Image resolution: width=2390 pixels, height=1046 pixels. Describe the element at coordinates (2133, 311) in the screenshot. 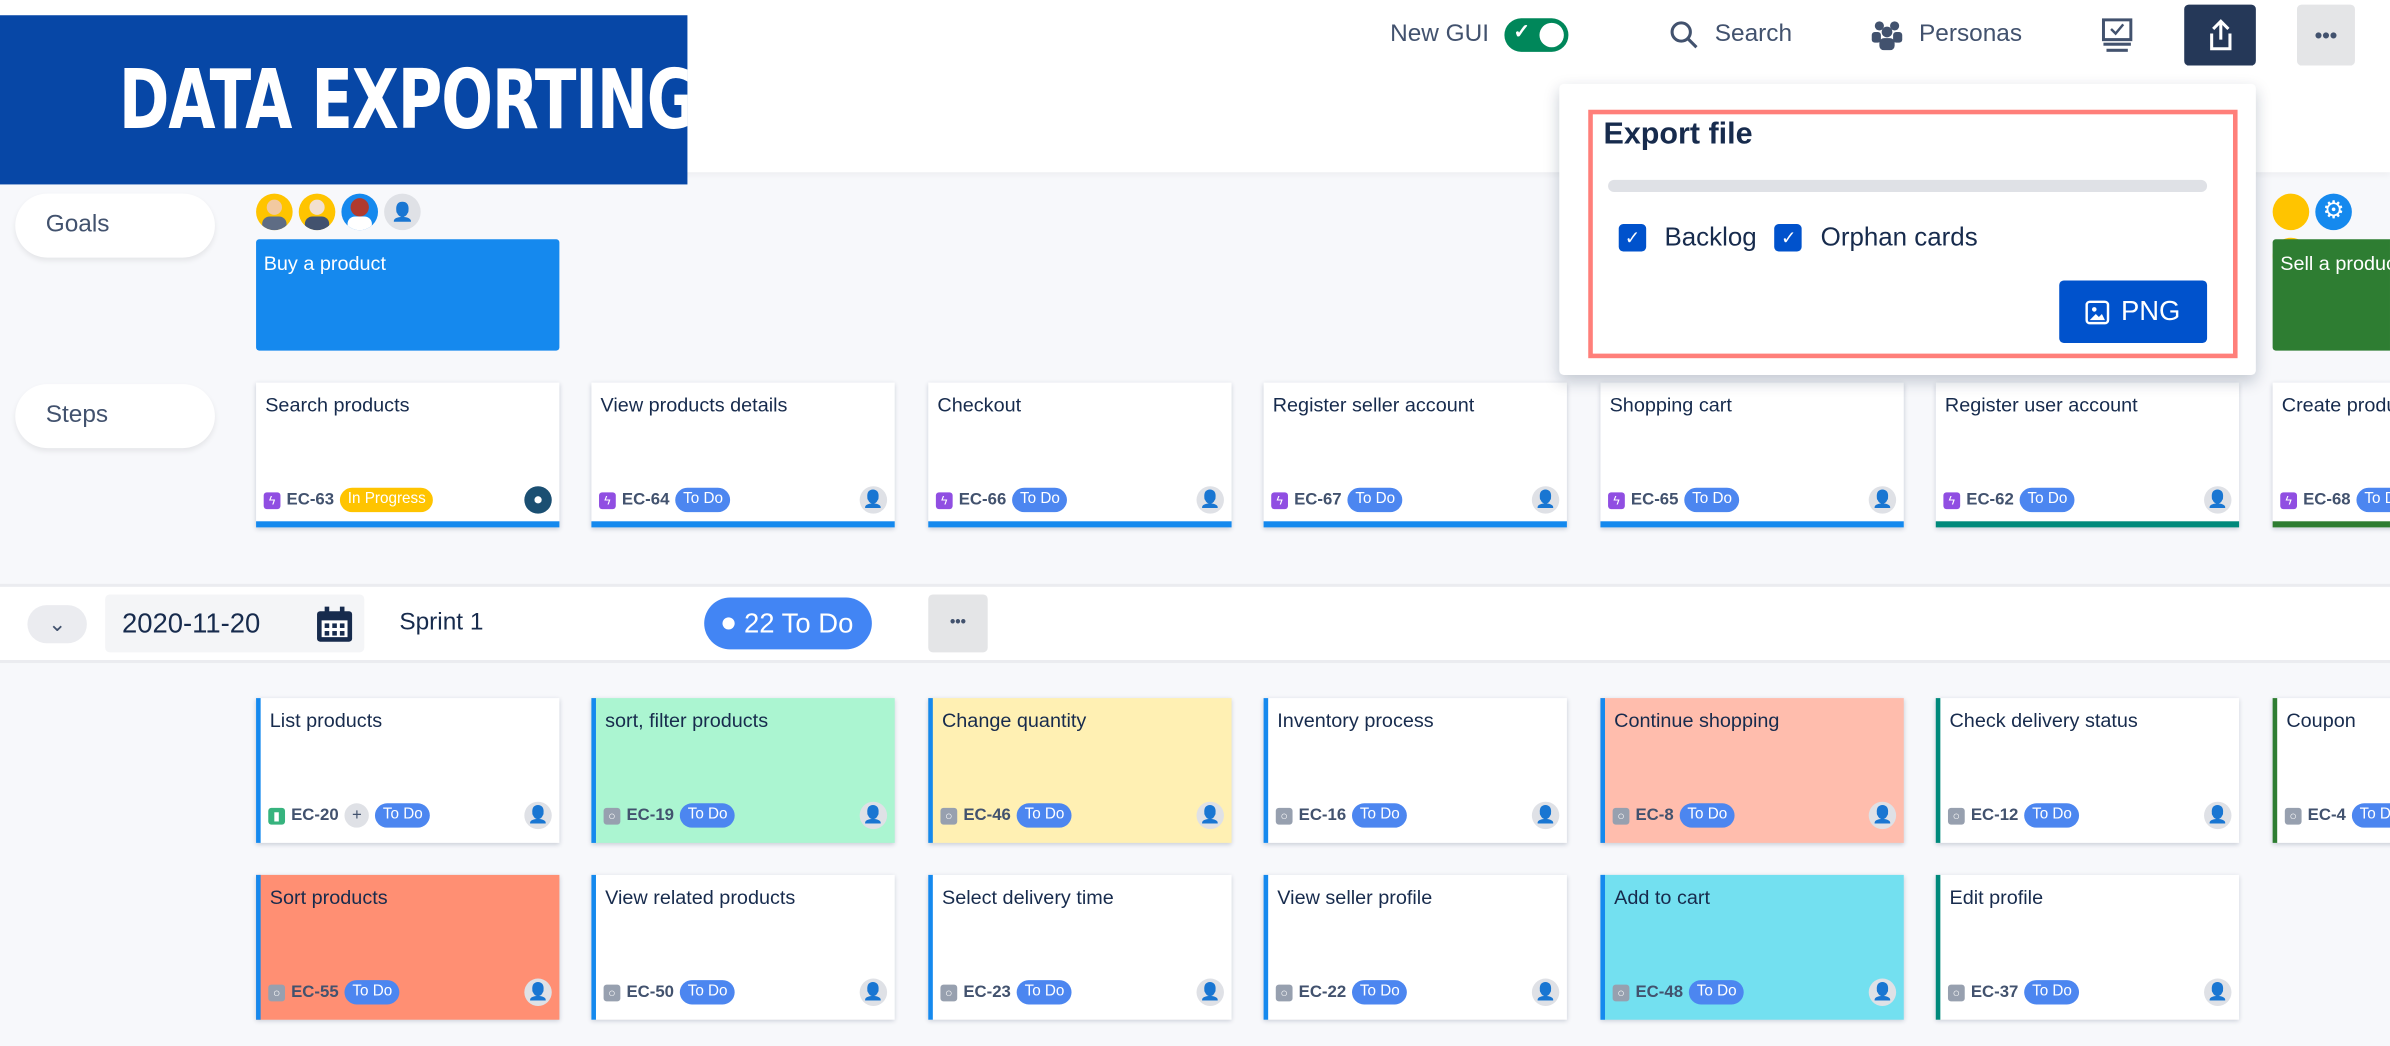

I see `export-png-button: PNG` at that location.